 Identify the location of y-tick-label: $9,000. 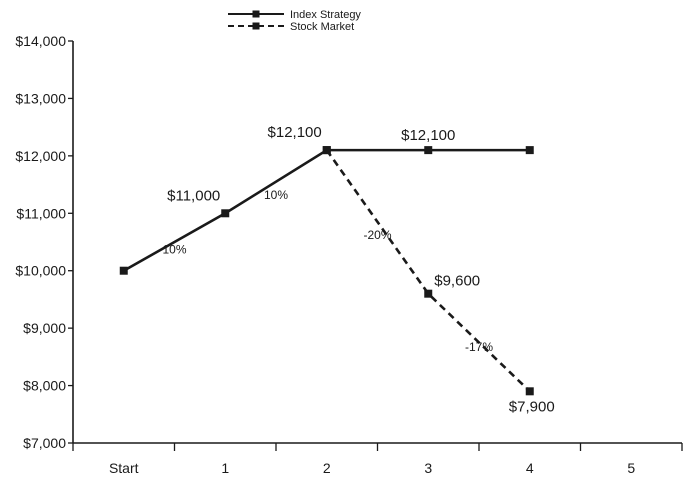
(44, 328).